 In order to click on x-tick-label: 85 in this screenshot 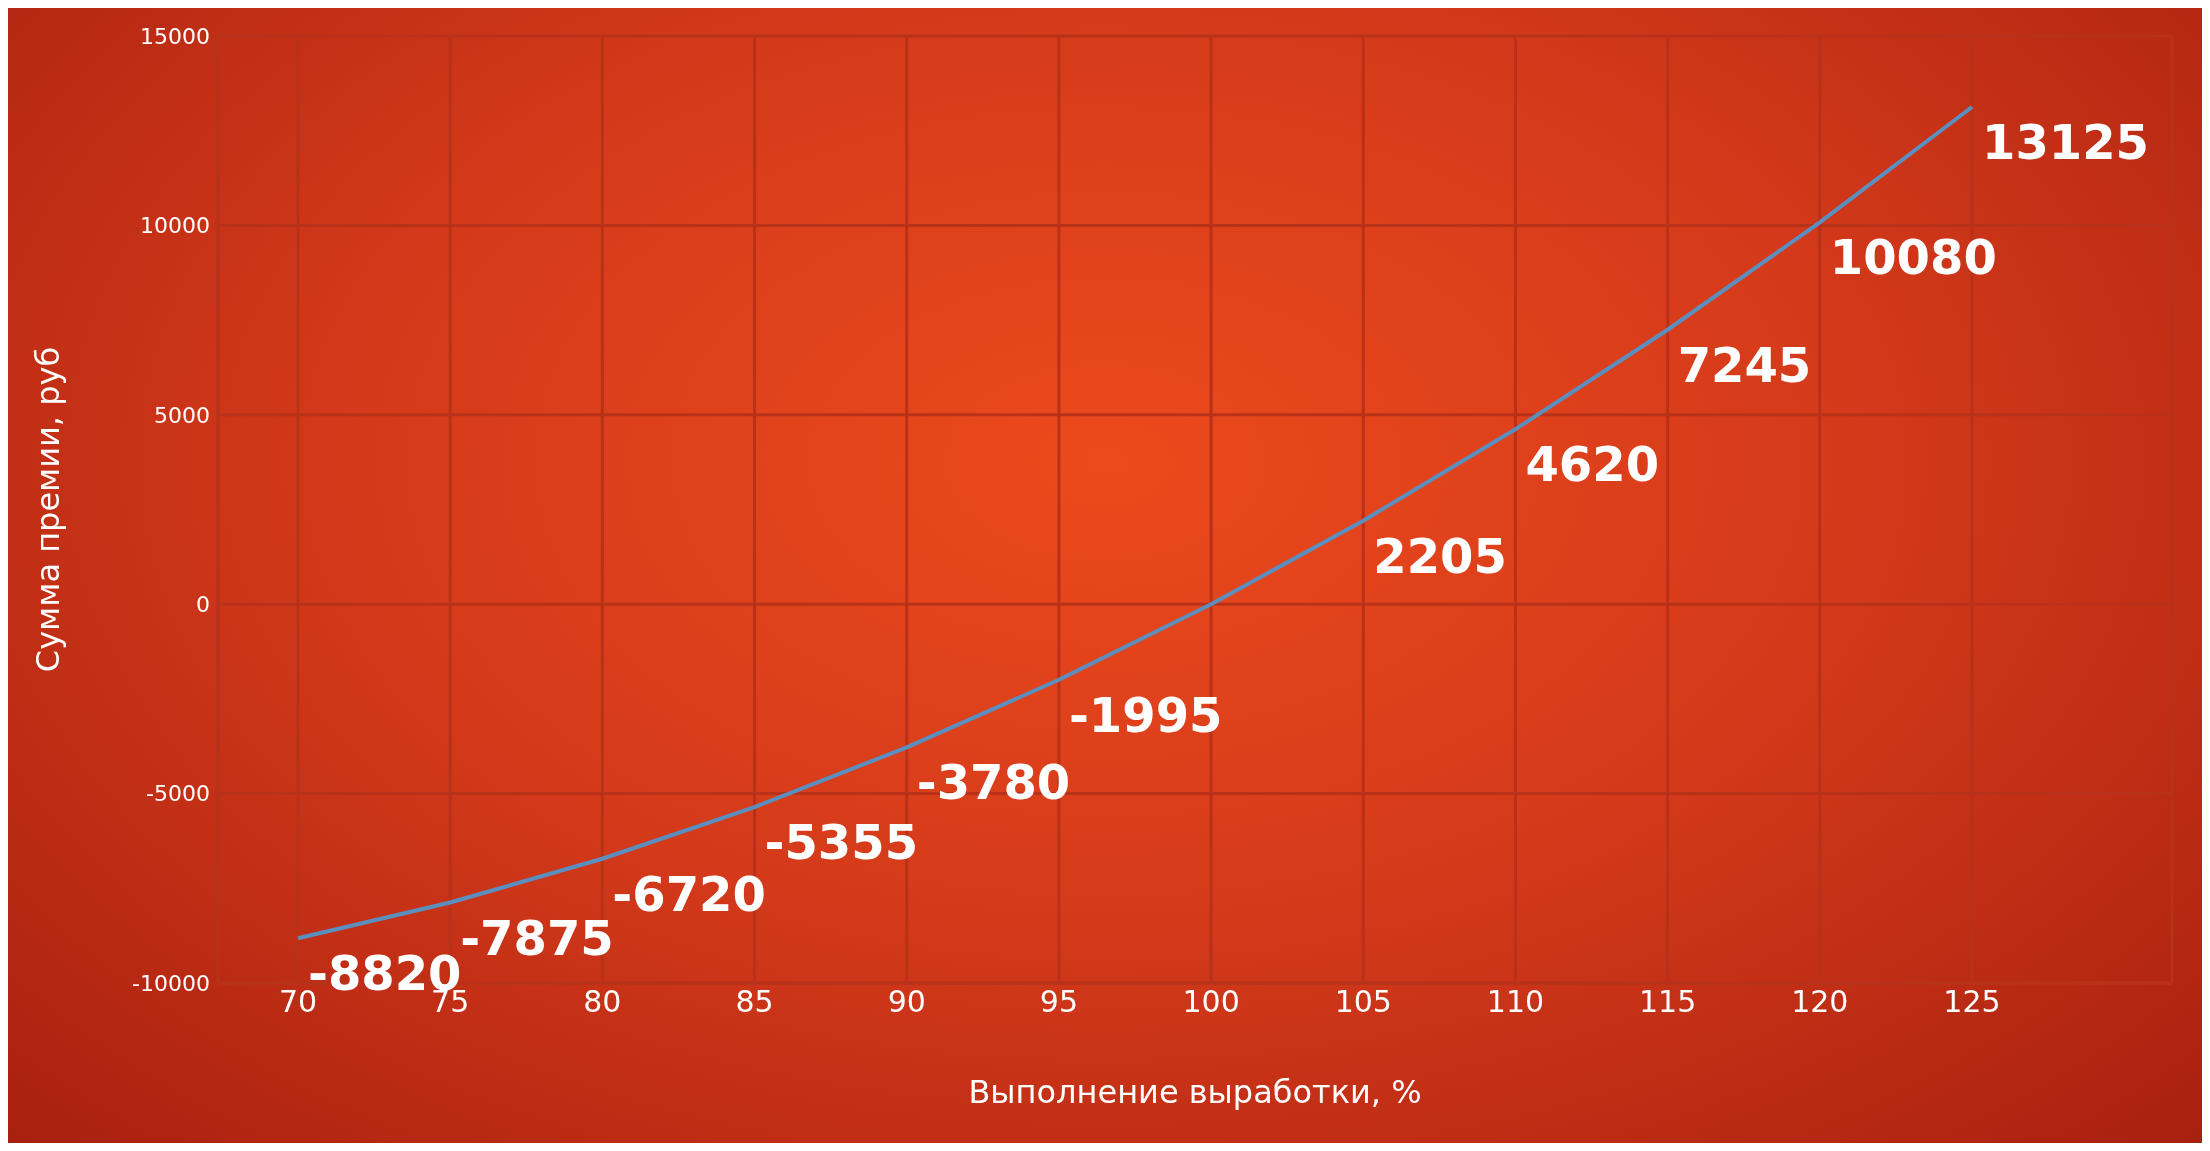, I will do `click(754, 1002)`.